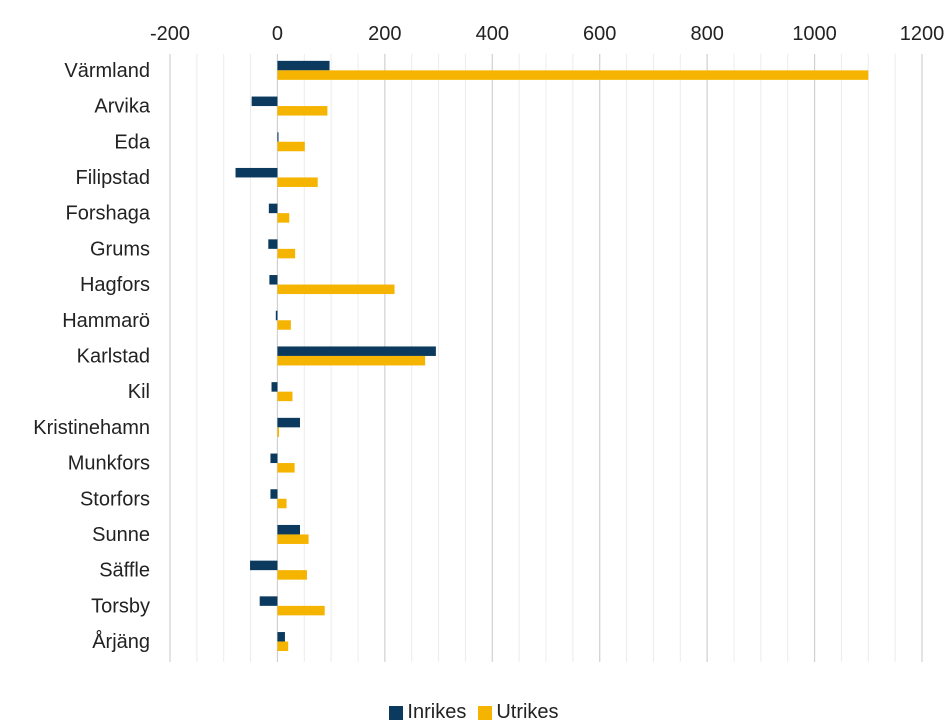 This screenshot has height=725, width=948. What do you see at coordinates (120, 606) in the screenshot?
I see `category-label: Torsby` at bounding box center [120, 606].